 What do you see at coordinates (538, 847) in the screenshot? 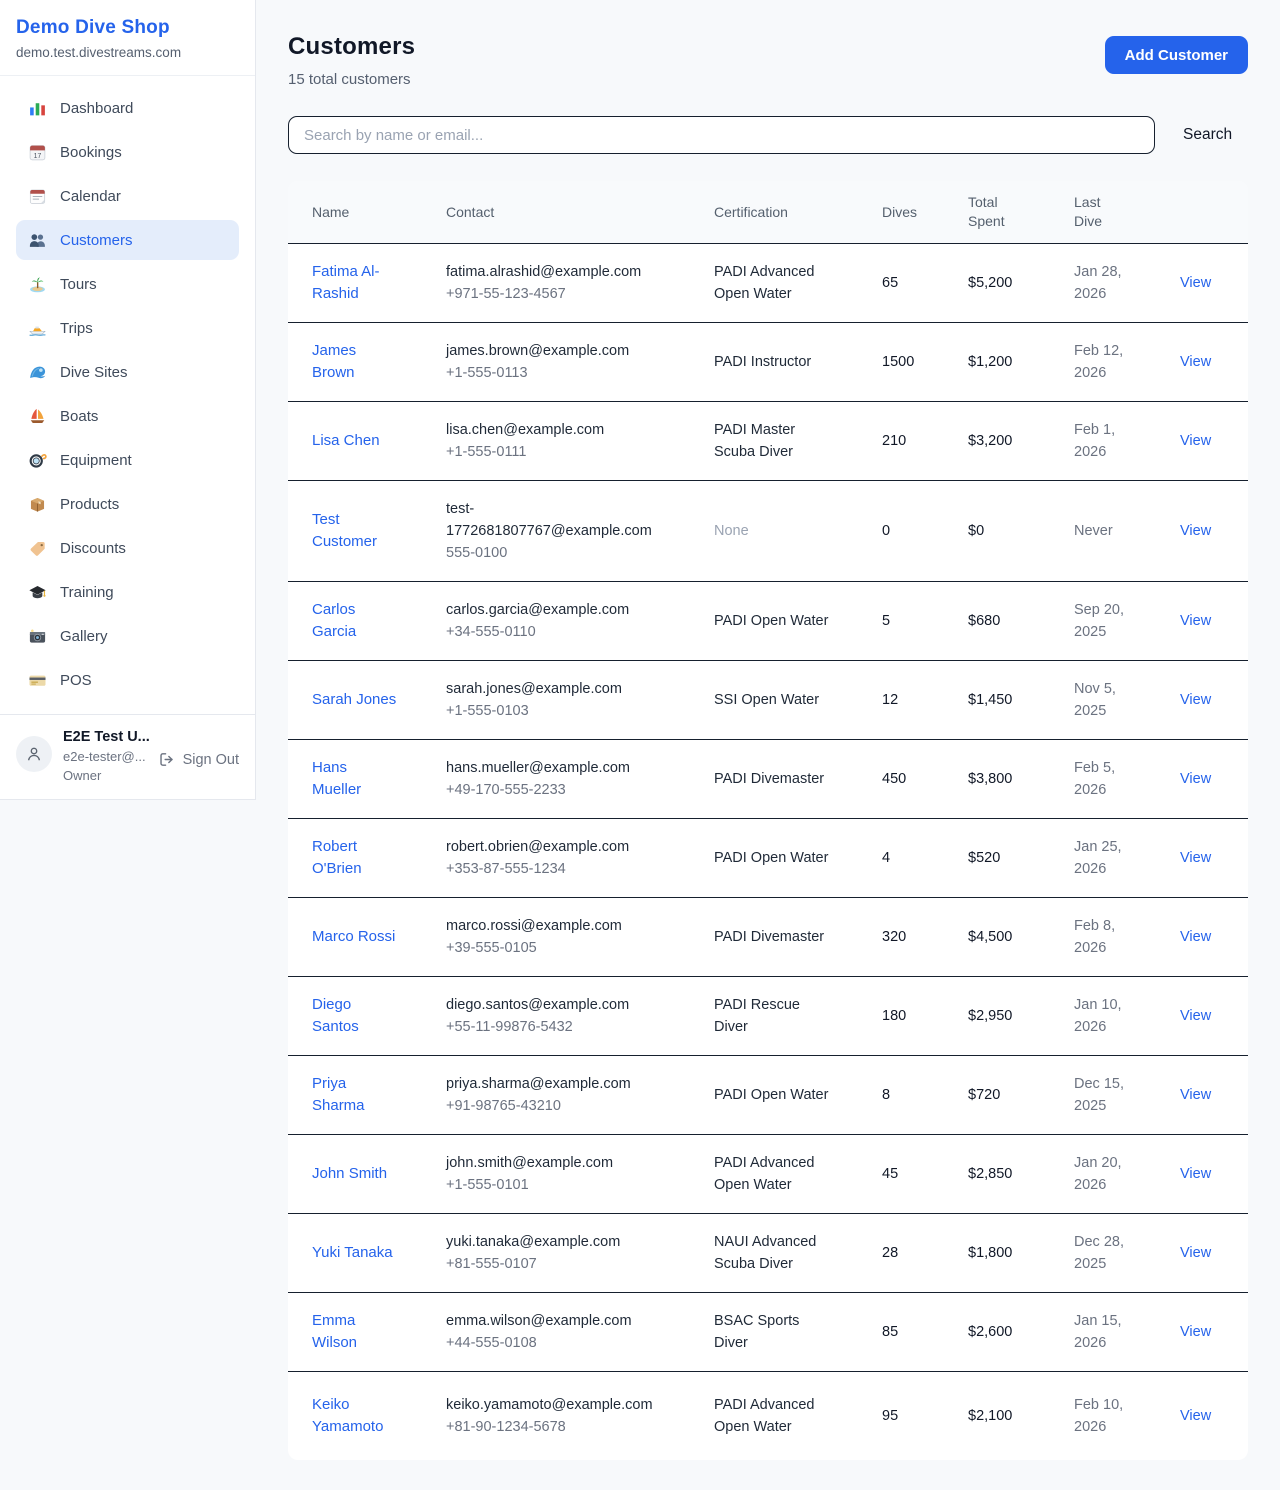
I see `customer-email: robert.obrien@example.com` at bounding box center [538, 847].